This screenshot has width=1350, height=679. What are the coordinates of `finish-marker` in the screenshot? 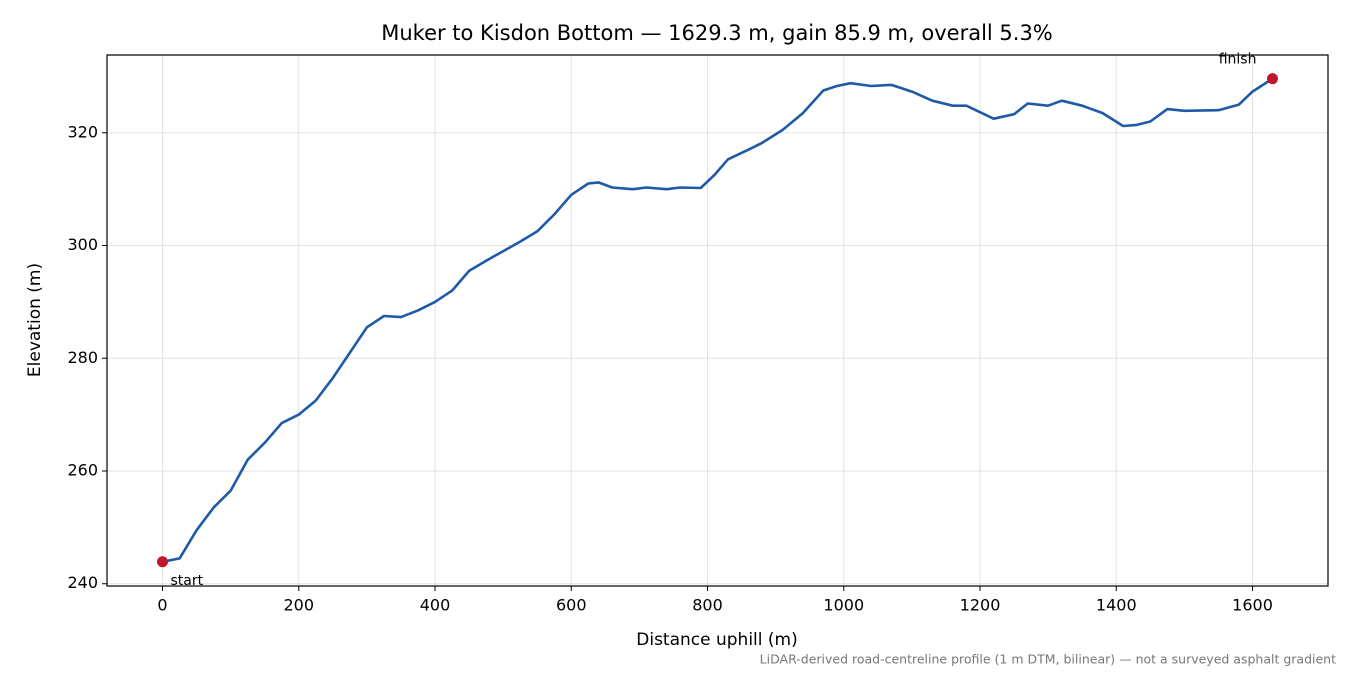 It's located at (1272, 79).